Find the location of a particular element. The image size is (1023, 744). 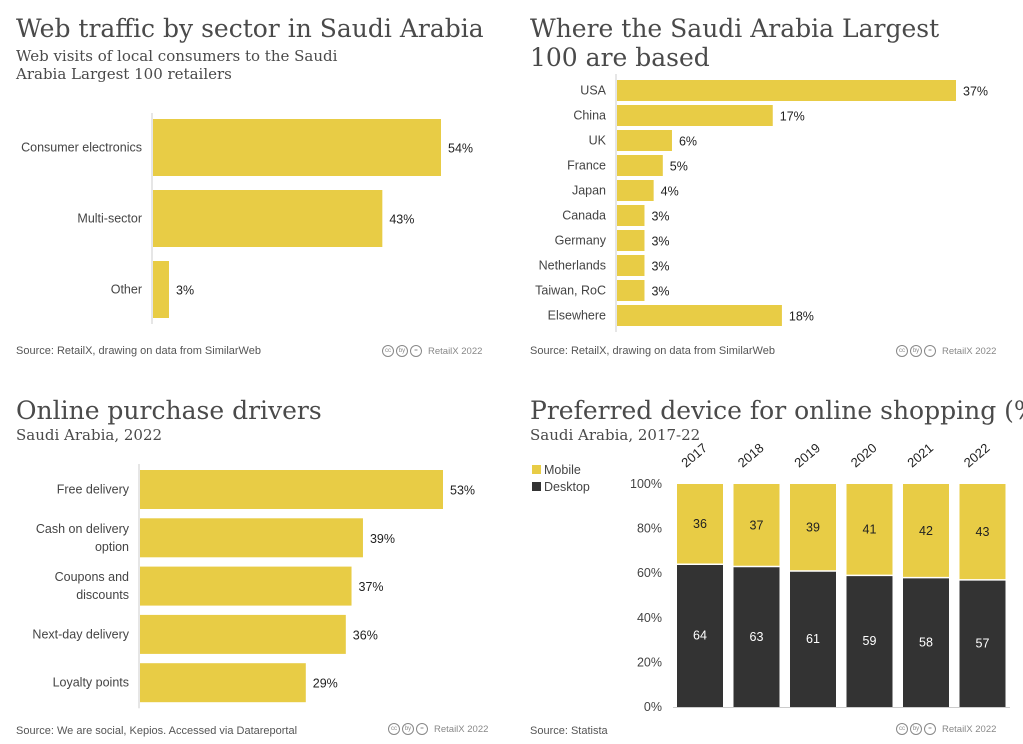

chart3-value-label: 53% is located at coordinates (462, 491).